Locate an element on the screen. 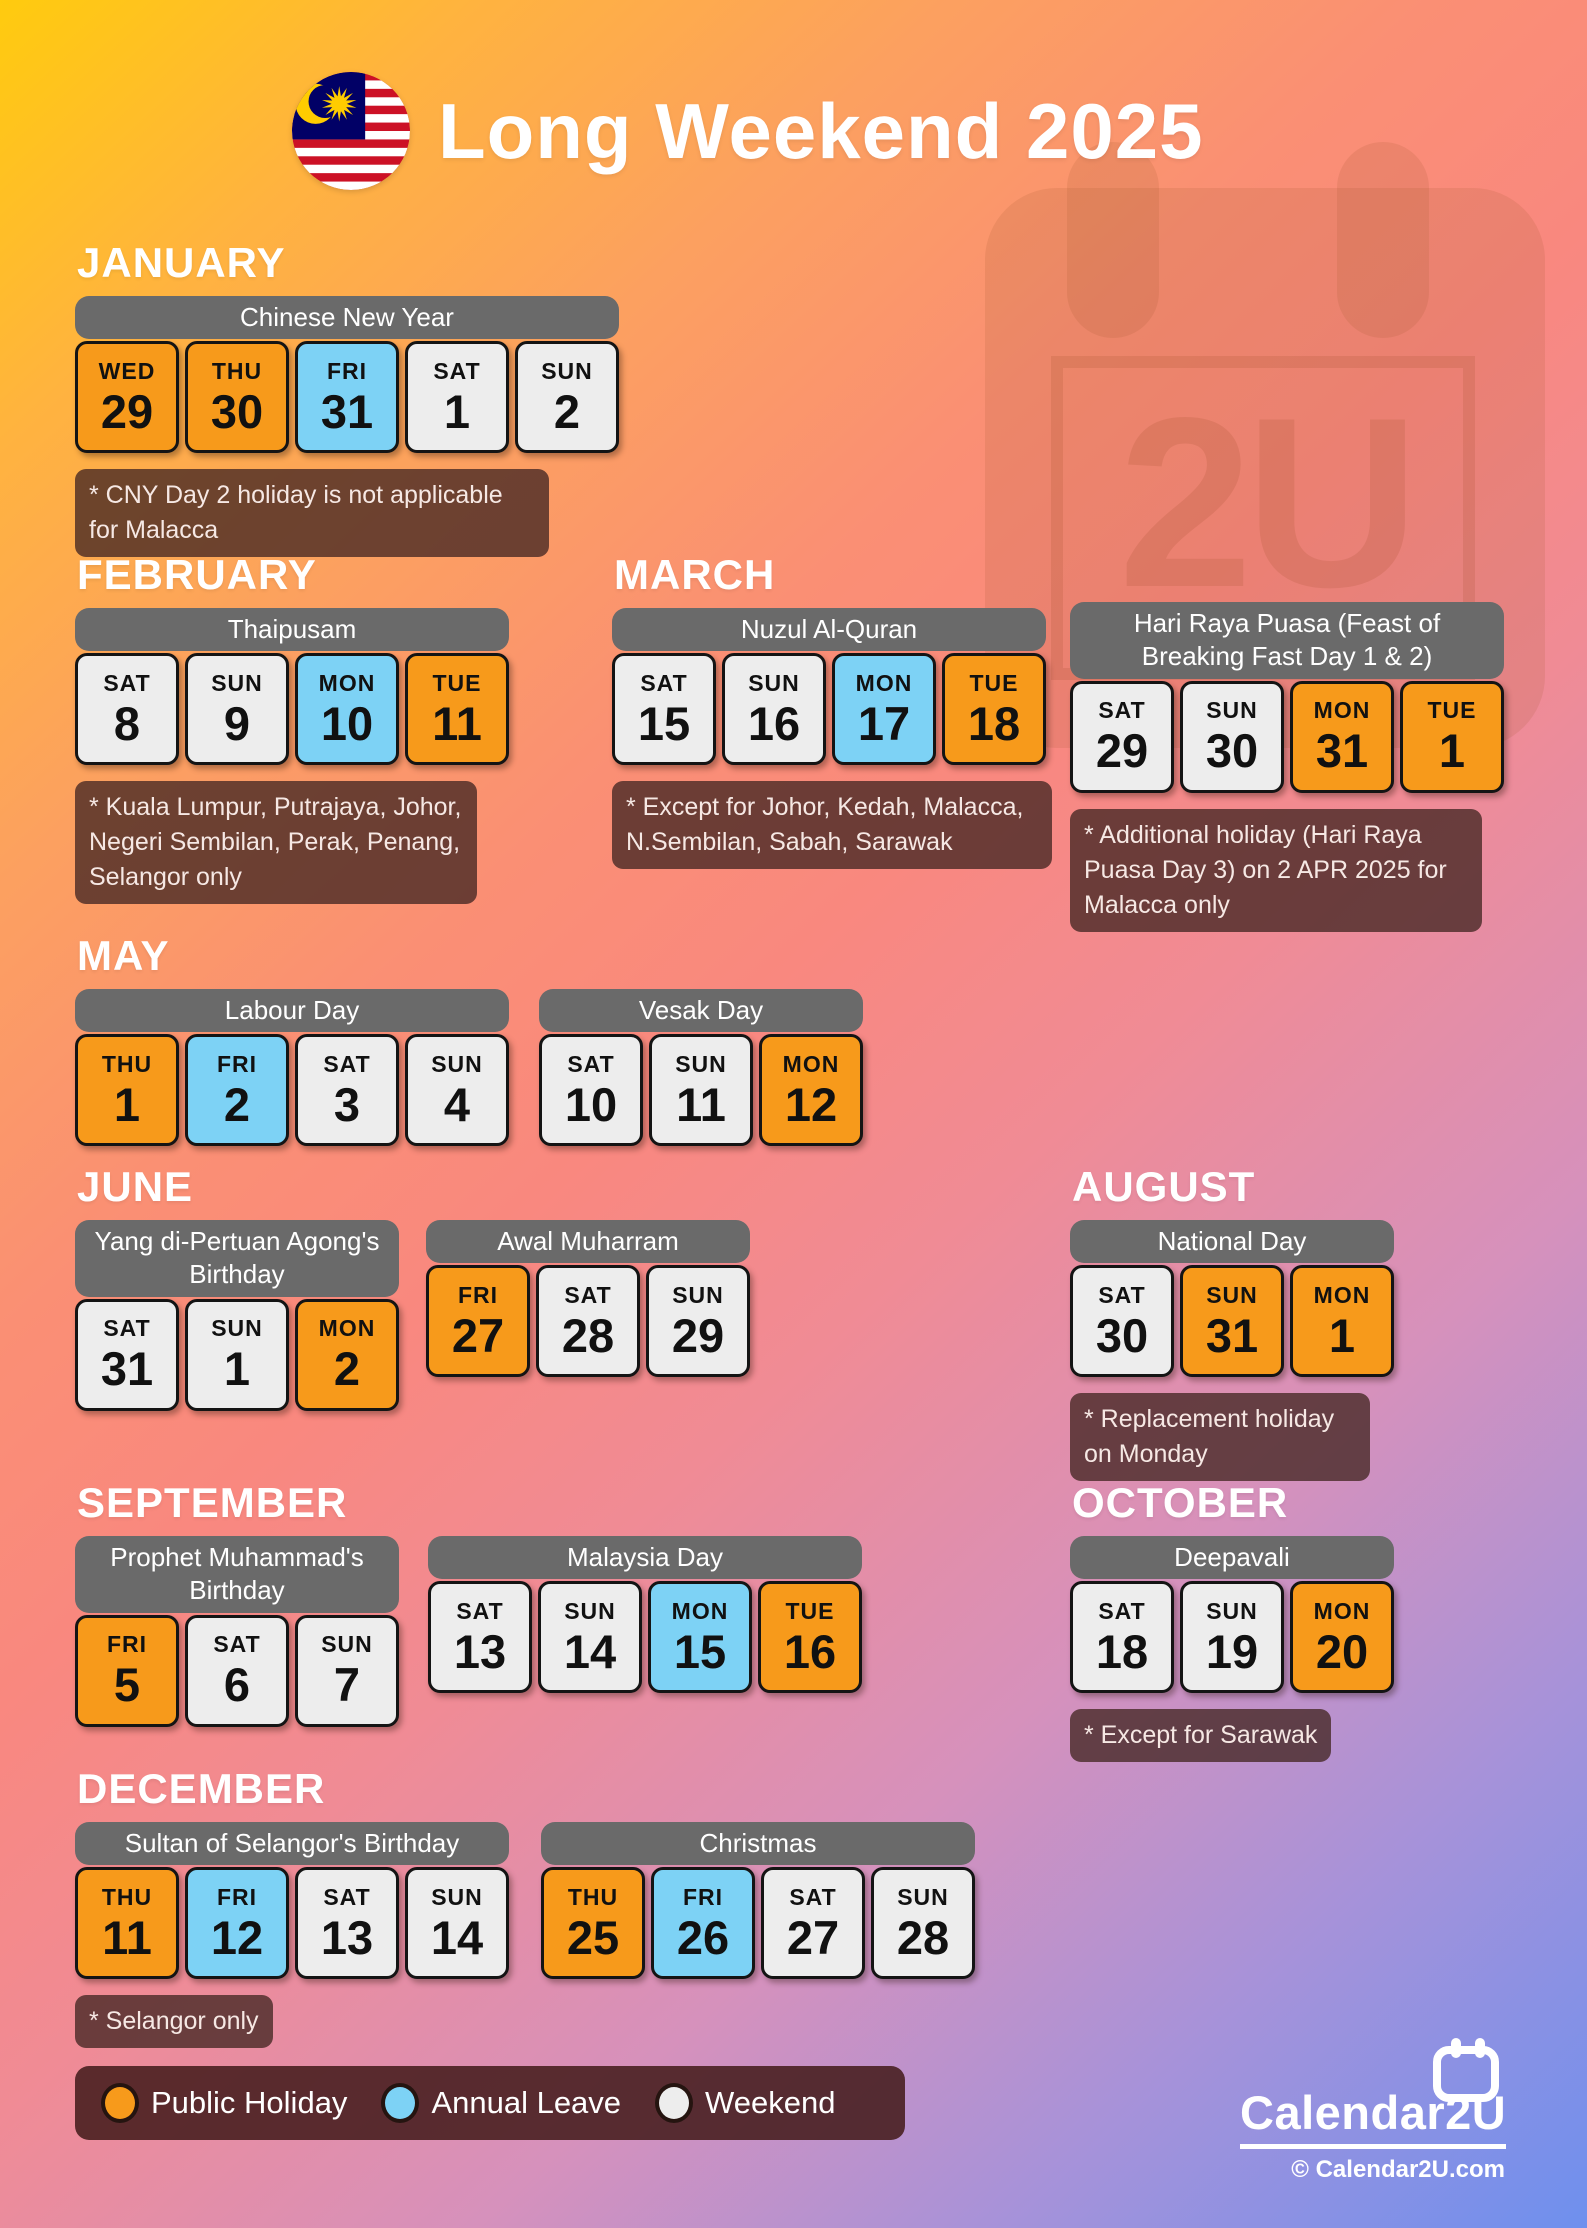  day-number: 8 is located at coordinates (127, 723).